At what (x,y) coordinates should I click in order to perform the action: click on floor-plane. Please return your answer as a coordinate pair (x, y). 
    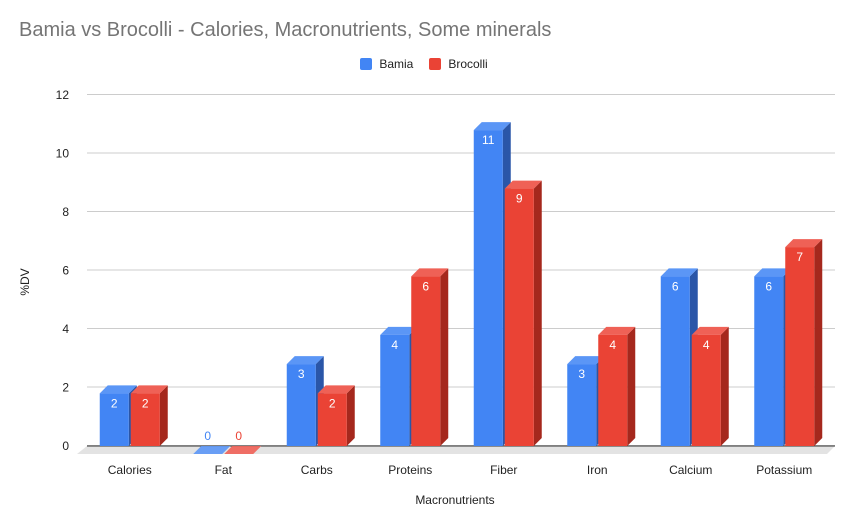
    Looking at the image, I should click on (456, 450).